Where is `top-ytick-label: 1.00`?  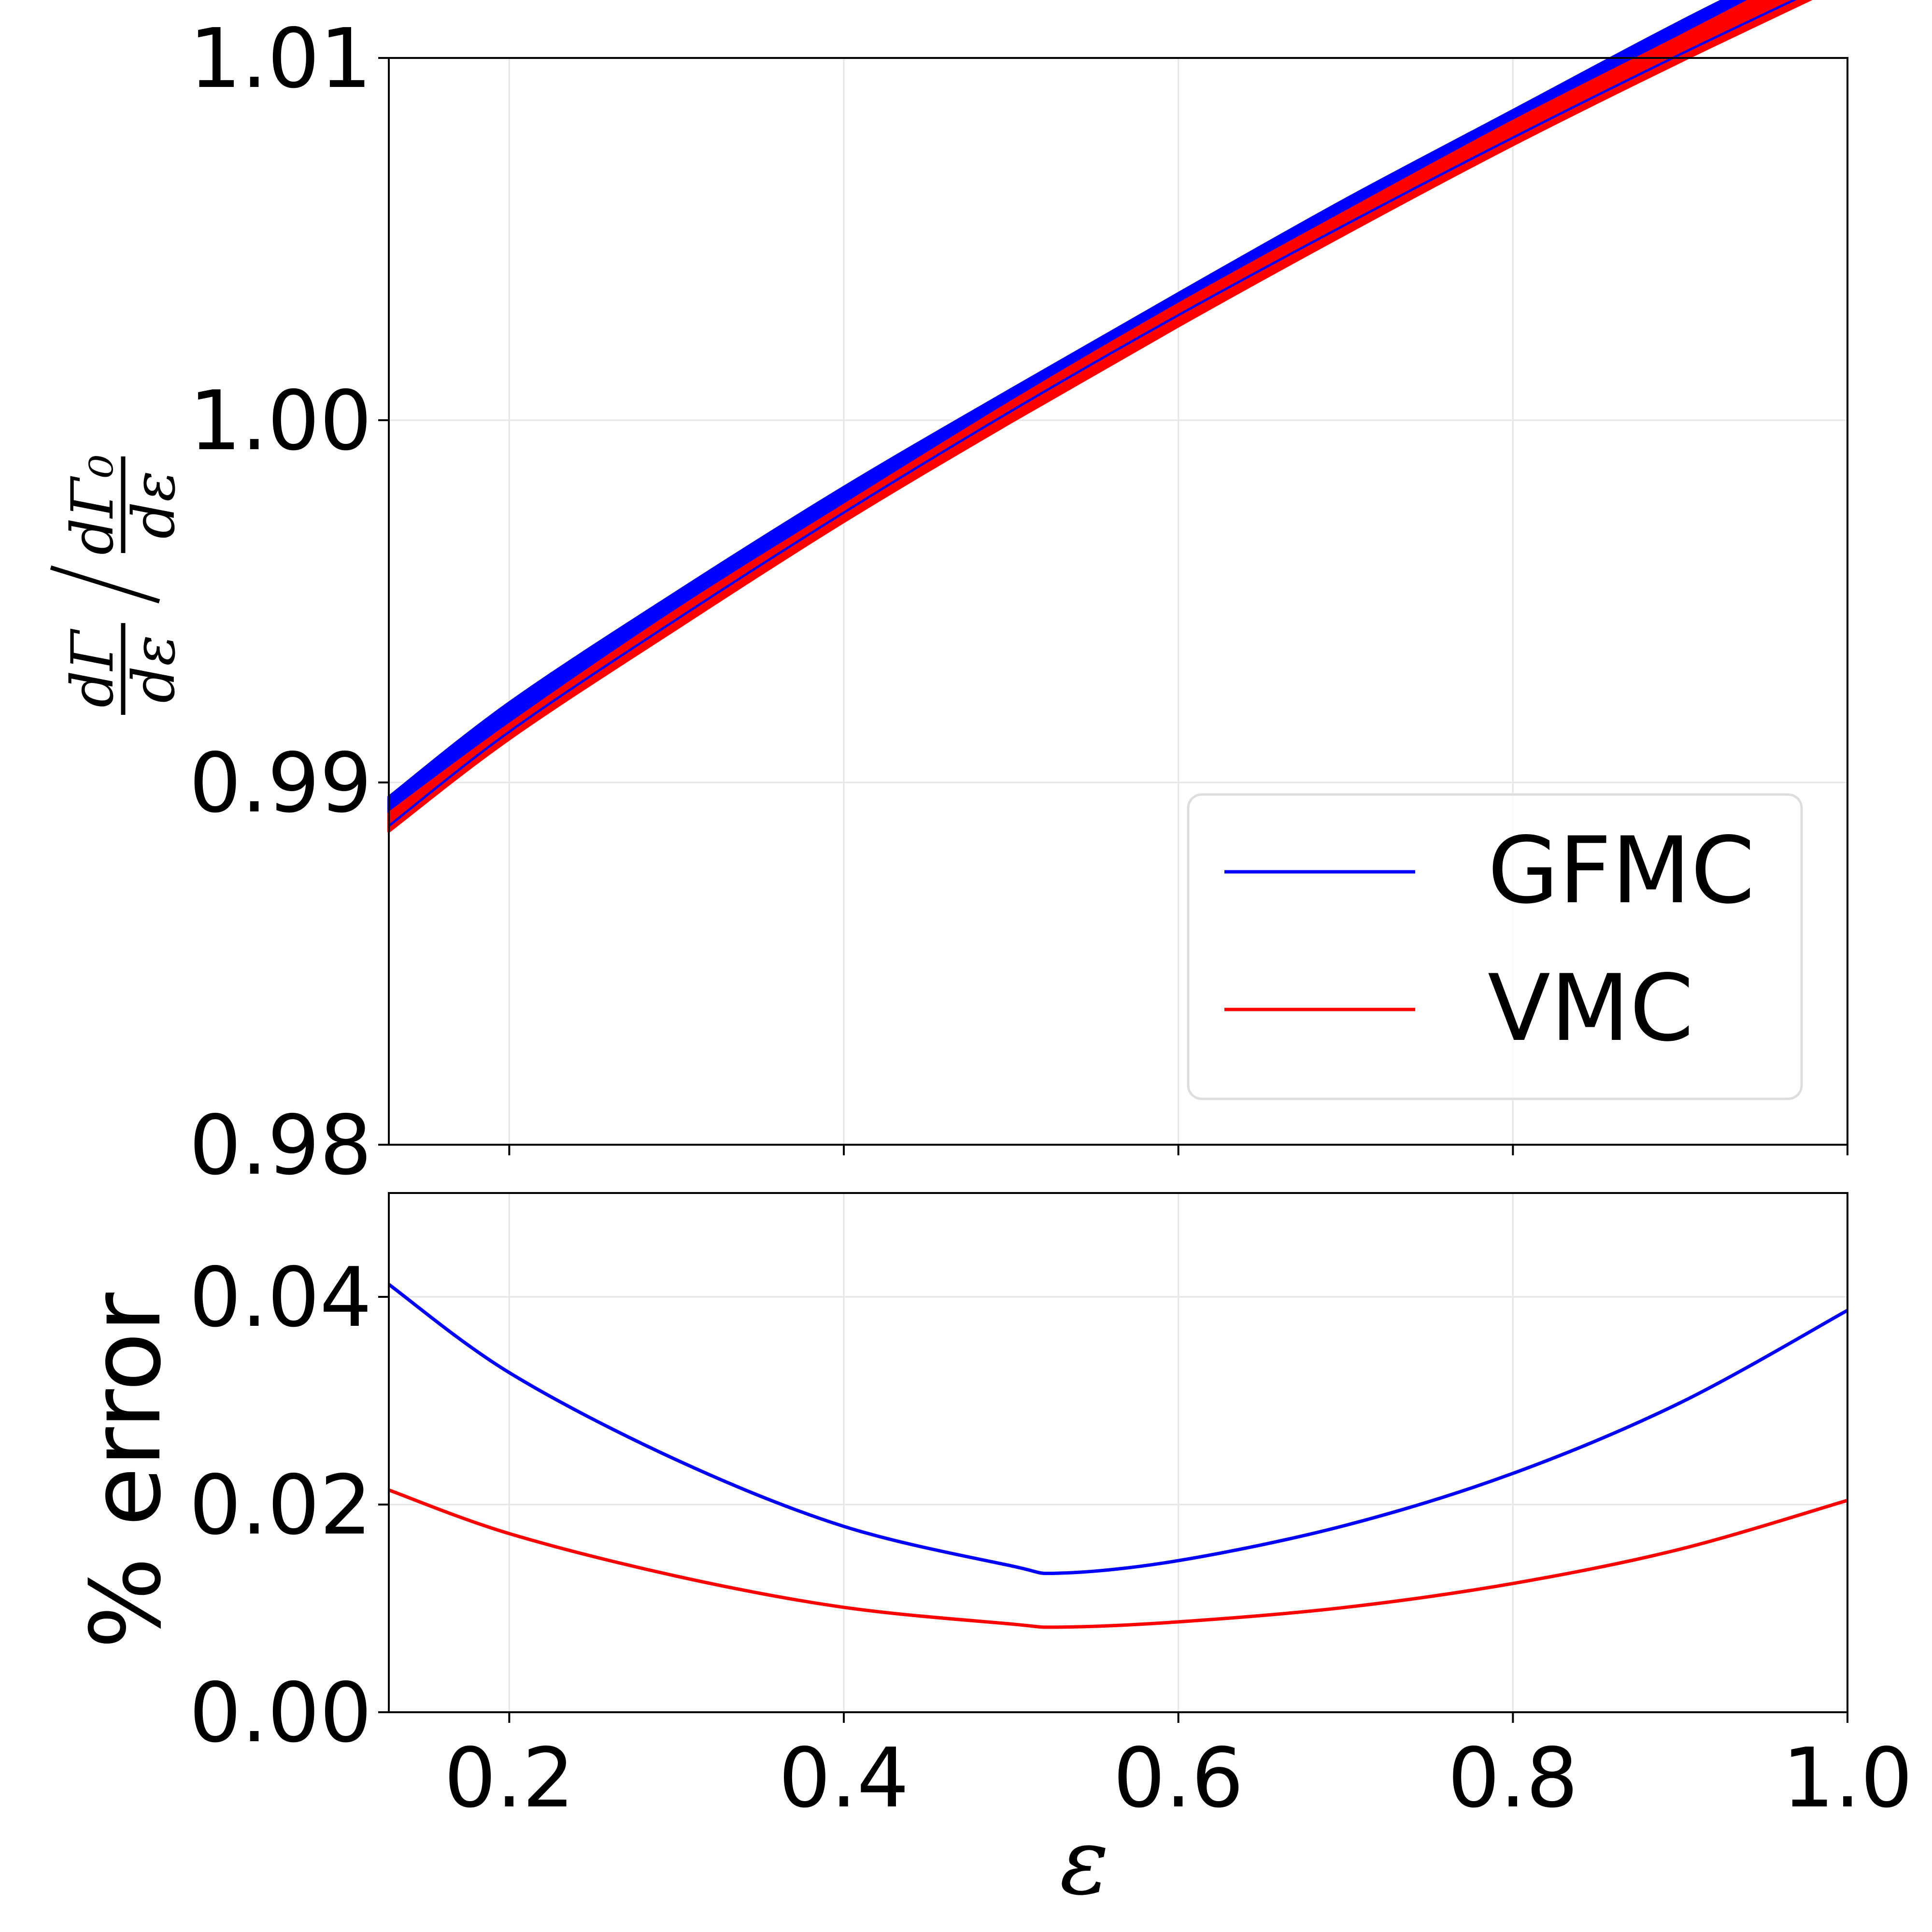 top-ytick-label: 1.00 is located at coordinates (280, 421).